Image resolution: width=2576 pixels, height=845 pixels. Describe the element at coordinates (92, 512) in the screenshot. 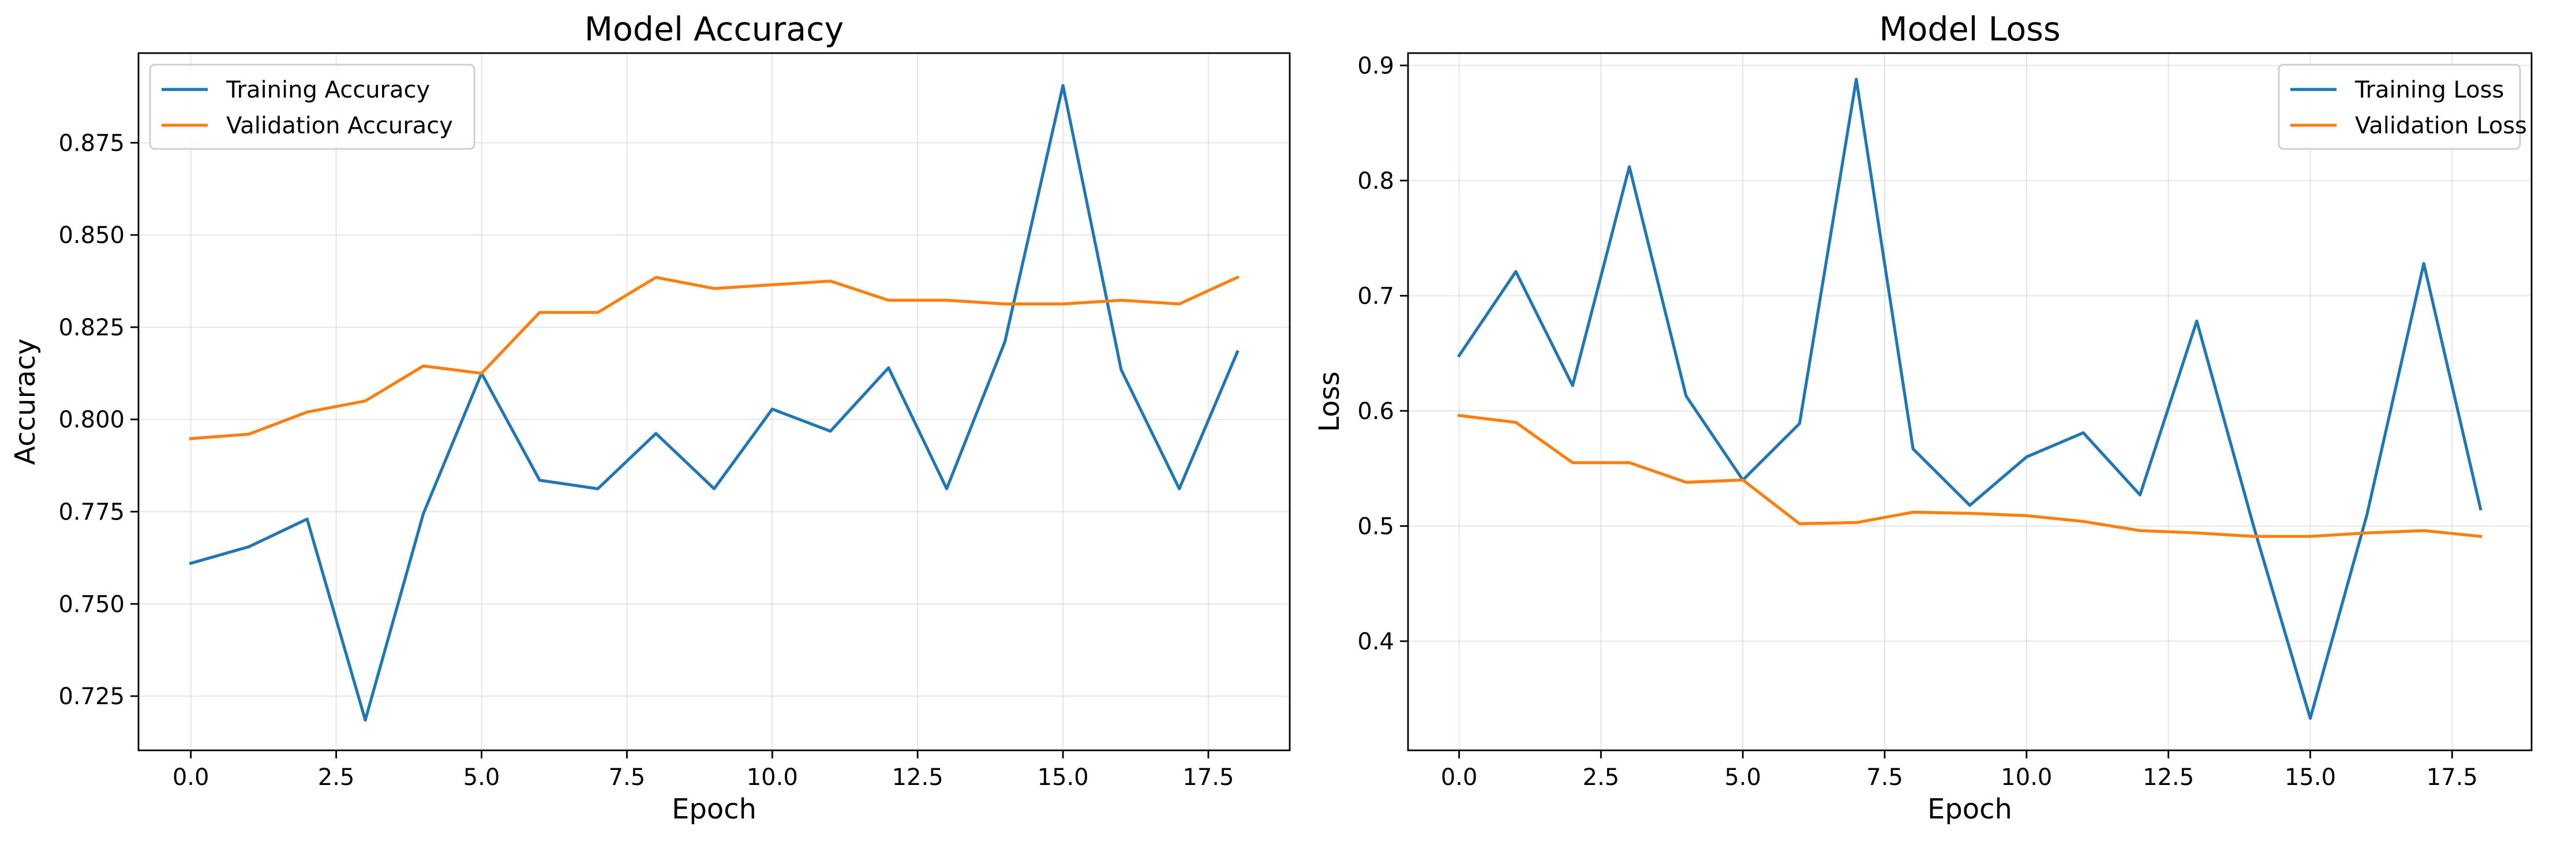

I see `accuracy-y-tick-label-2: 0.775` at that location.